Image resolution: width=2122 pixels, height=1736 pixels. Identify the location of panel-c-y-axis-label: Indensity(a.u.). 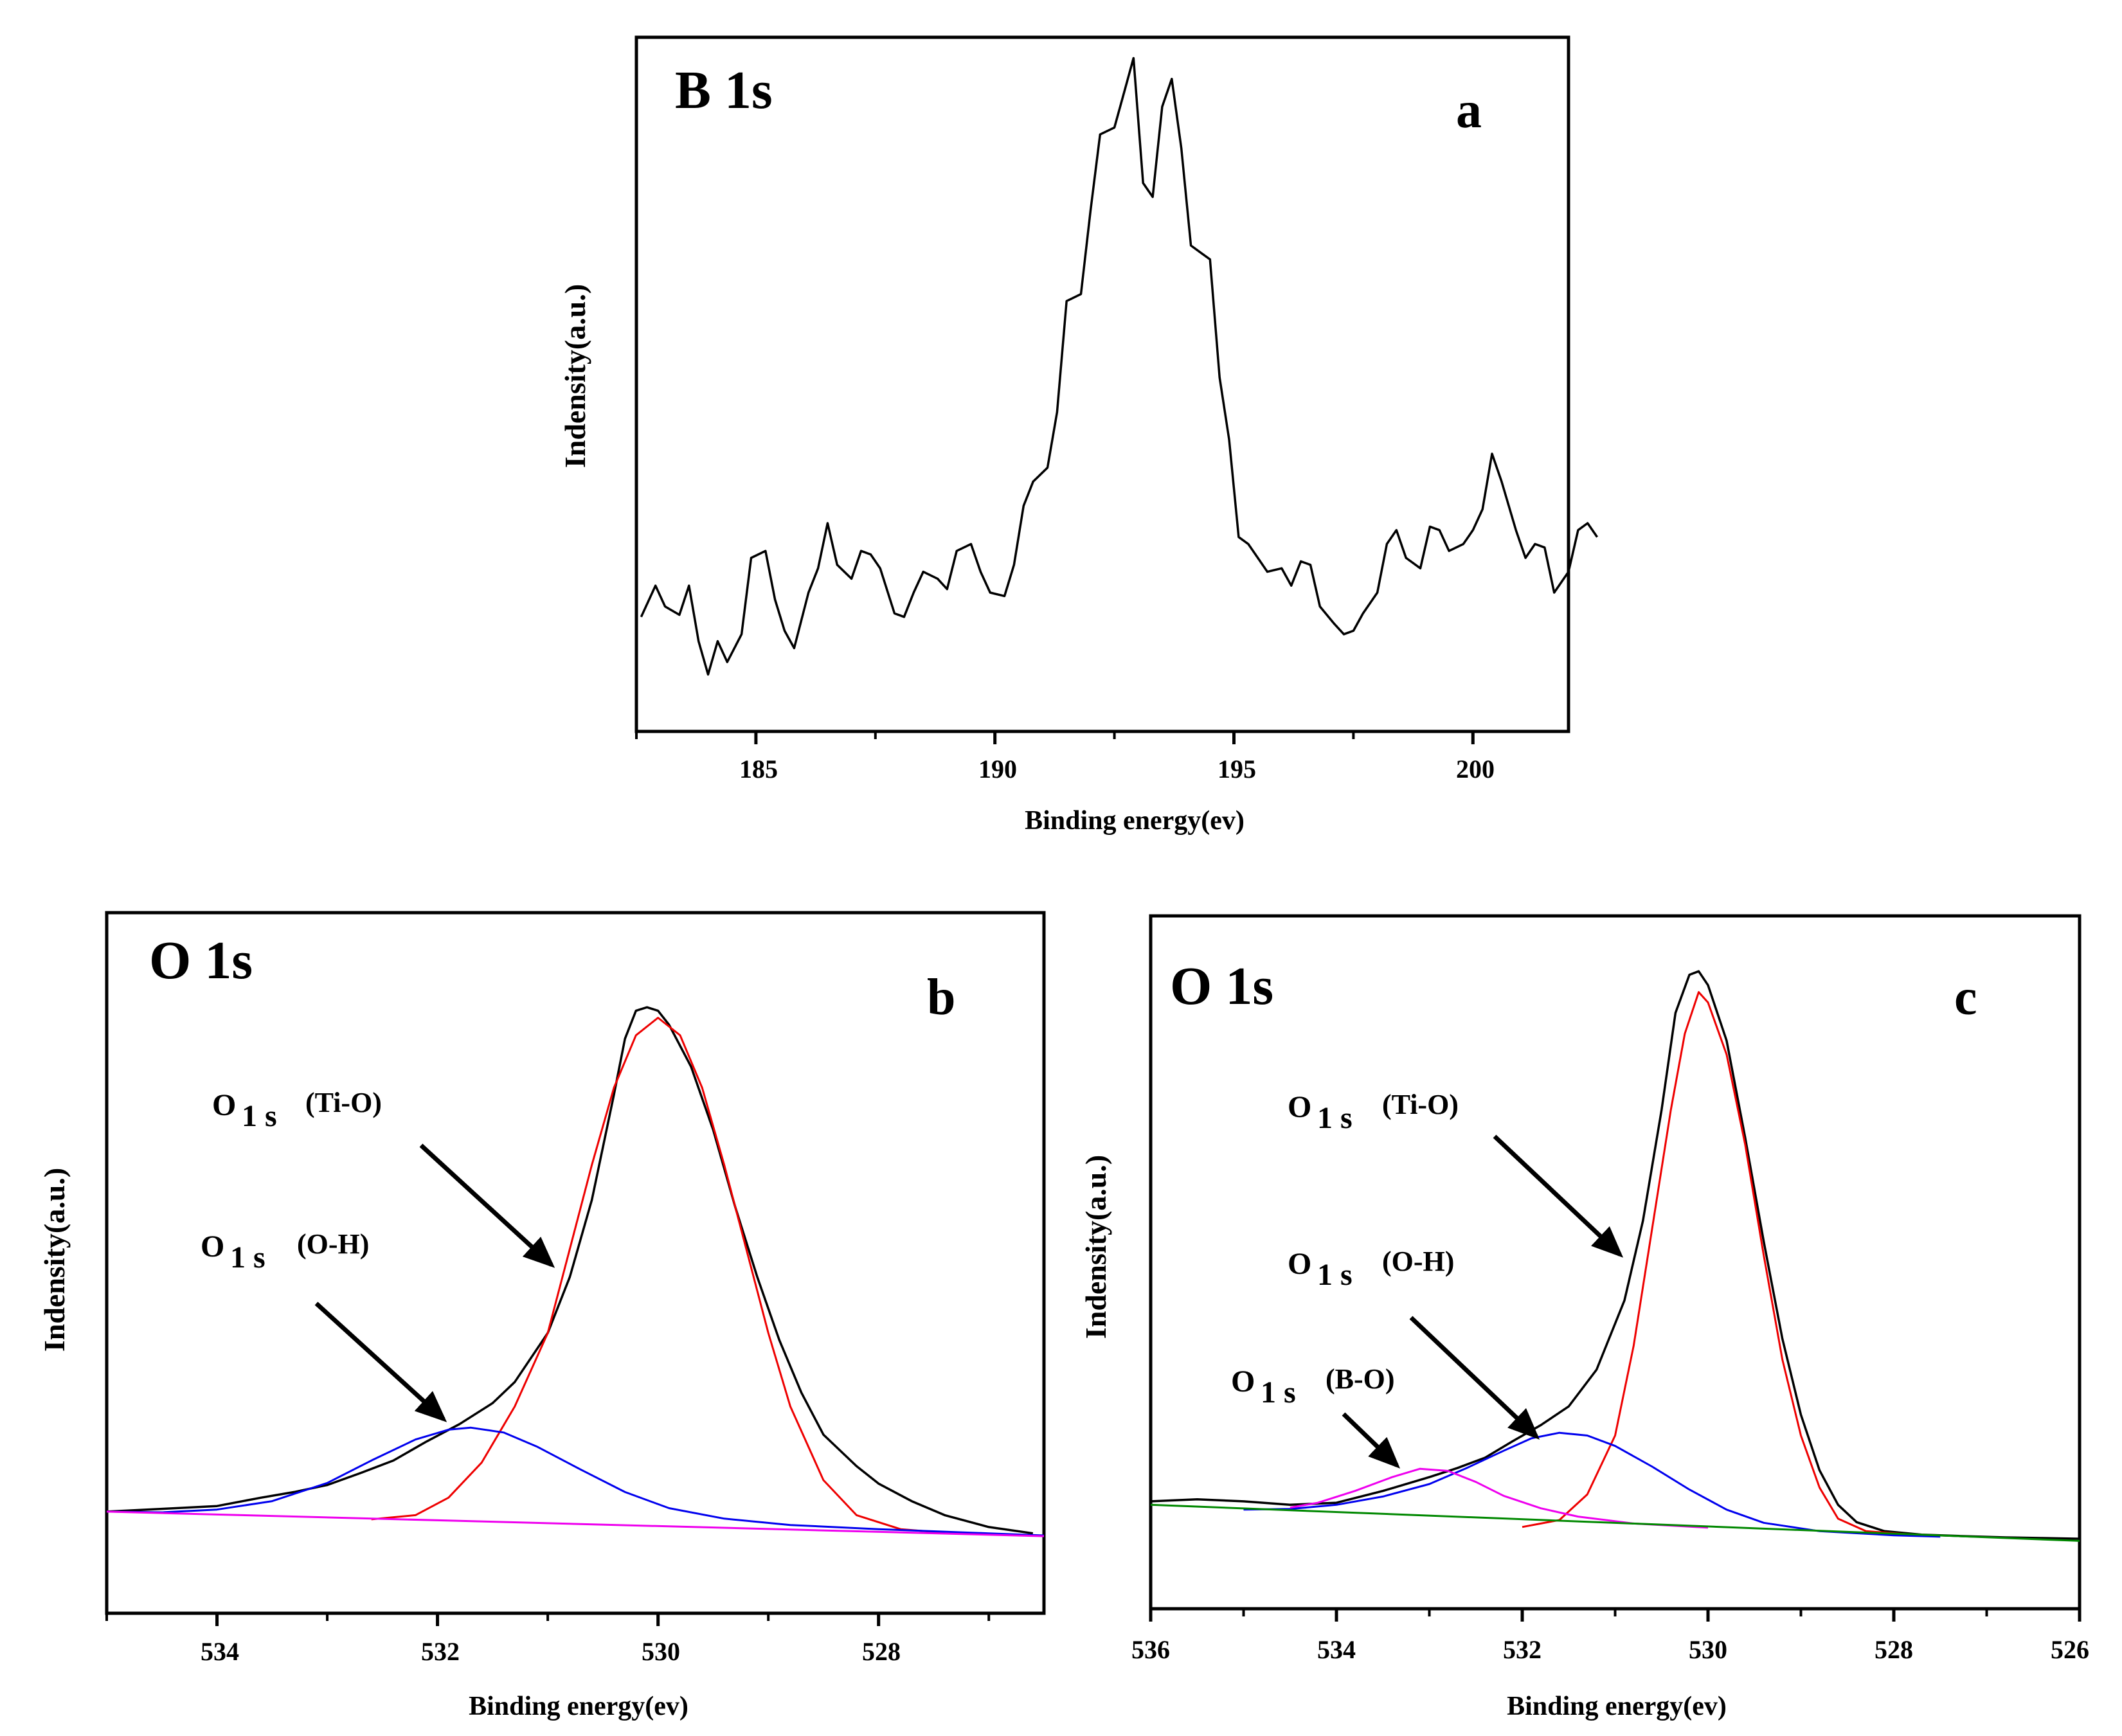
(1095, 1247).